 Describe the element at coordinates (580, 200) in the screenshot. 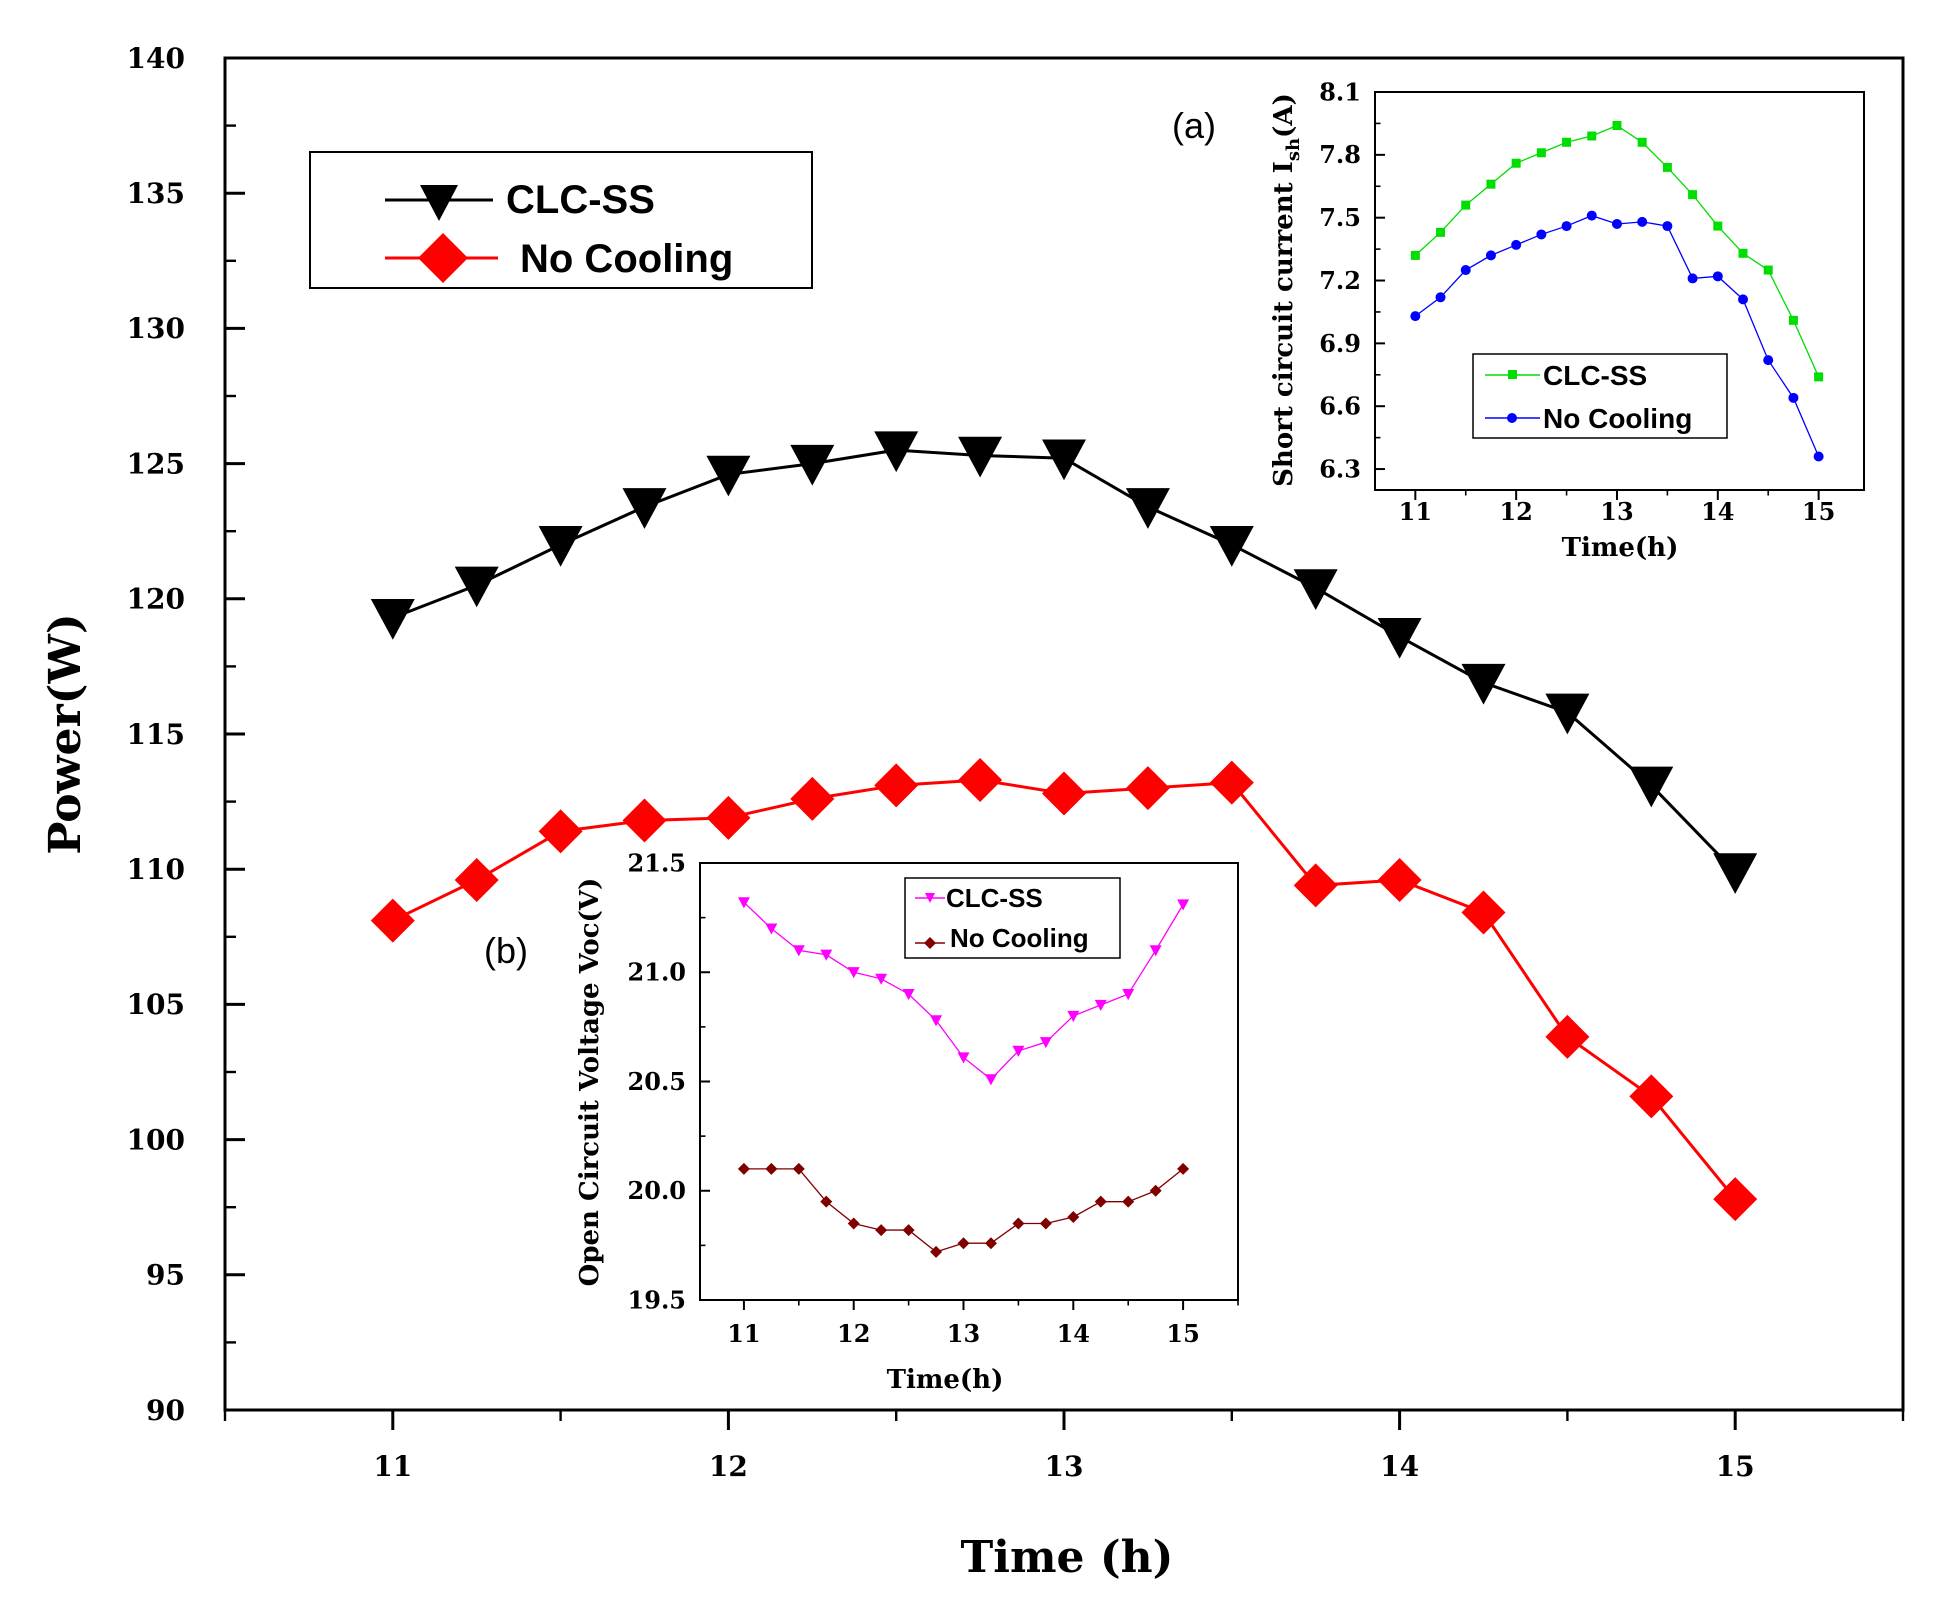

I see `legend-label-clc-ss: CLC-SS` at that location.